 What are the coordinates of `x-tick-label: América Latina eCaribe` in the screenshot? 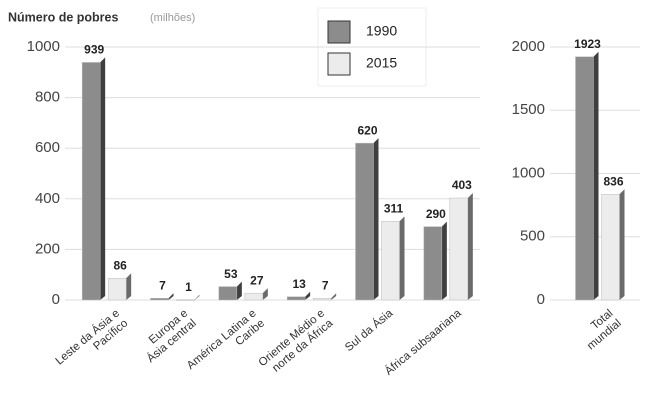 It's located at (226, 344).